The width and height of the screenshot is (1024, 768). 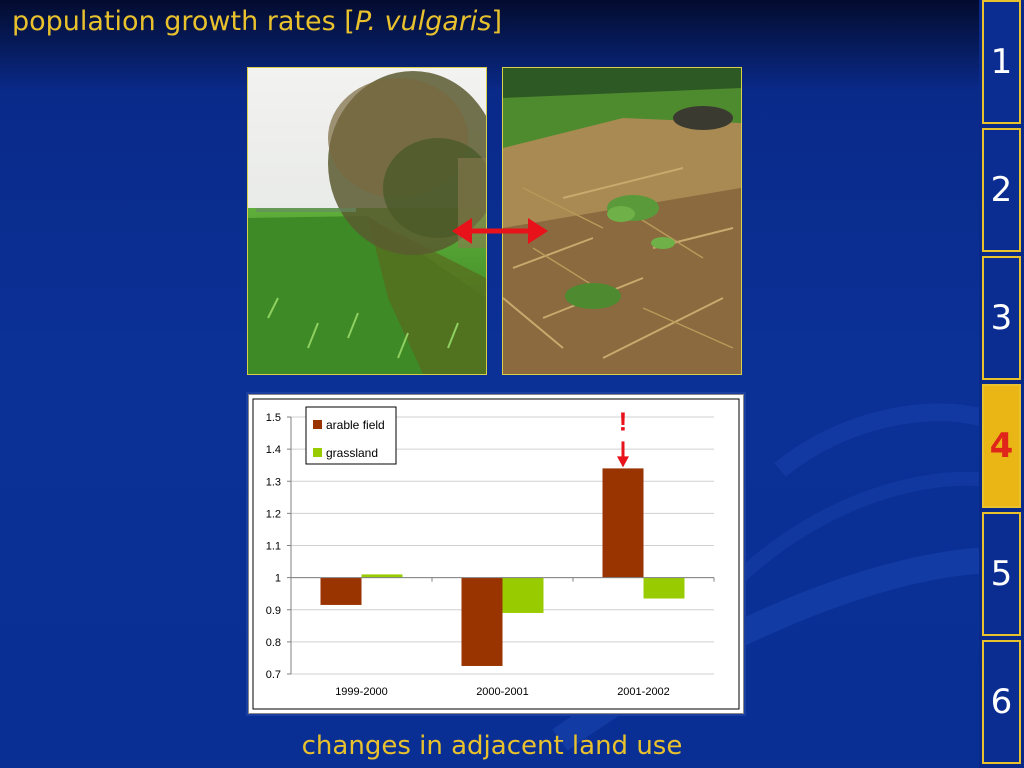 What do you see at coordinates (1001, 62) in the screenshot?
I see `nav-tab-1: 1` at bounding box center [1001, 62].